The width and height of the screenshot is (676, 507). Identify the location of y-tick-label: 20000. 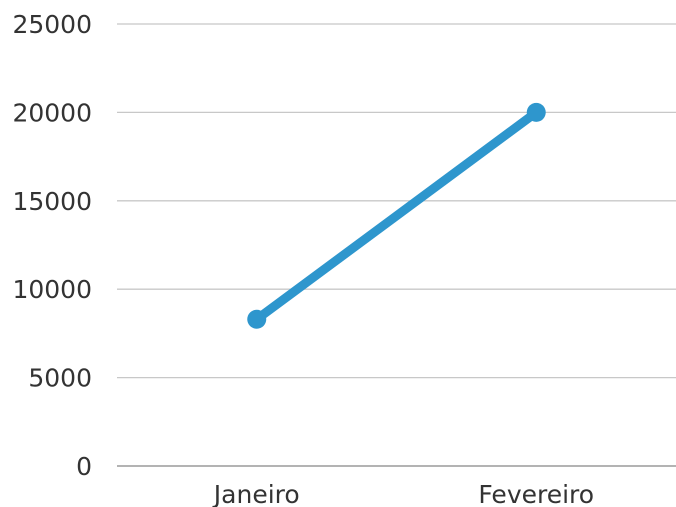
(52, 112).